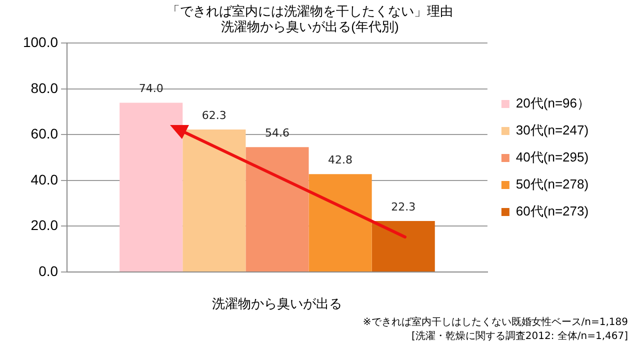 The width and height of the screenshot is (640, 346). What do you see at coordinates (552, 157) in the screenshot?
I see `legend-label: 40代(n=295)` at bounding box center [552, 157].